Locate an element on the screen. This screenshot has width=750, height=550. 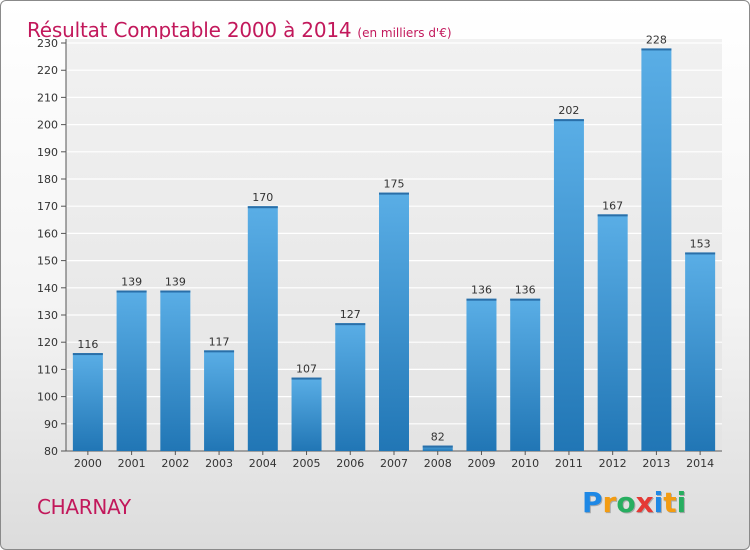
y-tick-label: 190 is located at coordinates (47, 152).